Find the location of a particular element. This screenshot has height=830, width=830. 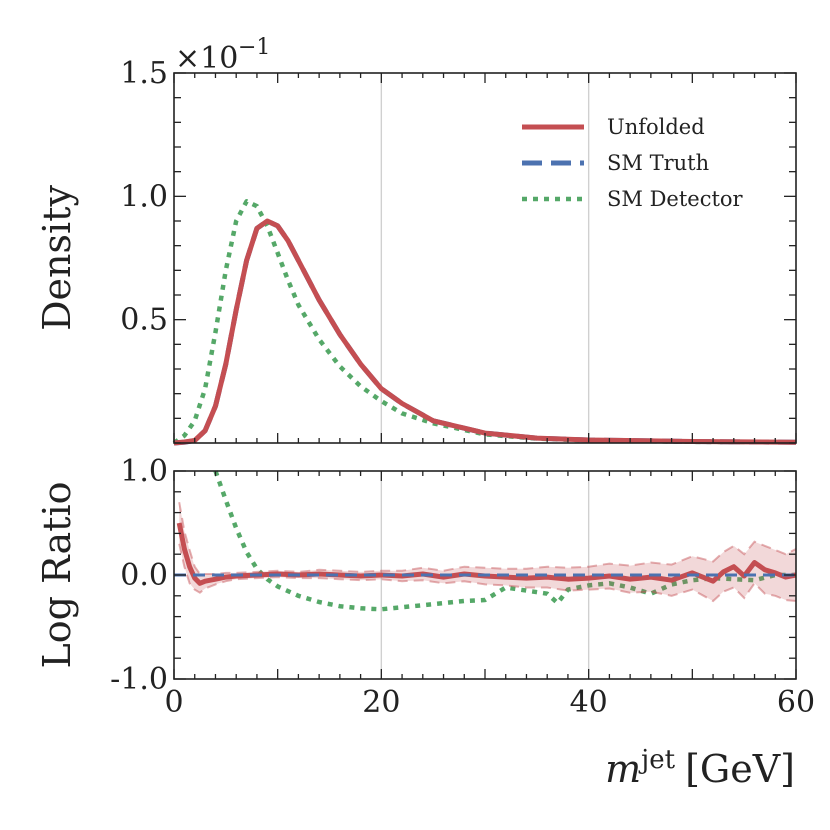

y-tick-label: -1.0 is located at coordinates (139, 679).